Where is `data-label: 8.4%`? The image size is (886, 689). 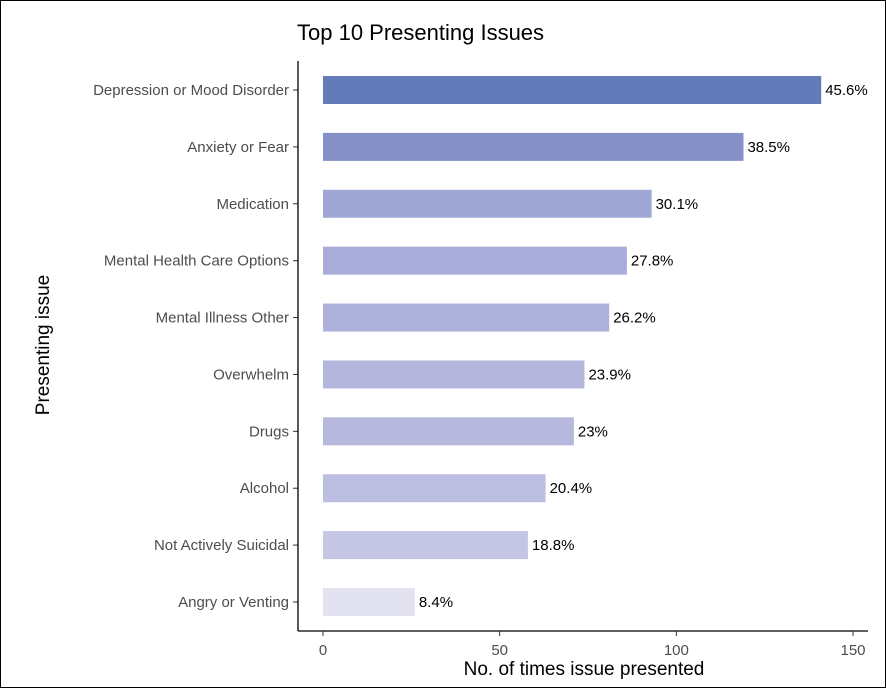
data-label: 8.4% is located at coordinates (436, 602).